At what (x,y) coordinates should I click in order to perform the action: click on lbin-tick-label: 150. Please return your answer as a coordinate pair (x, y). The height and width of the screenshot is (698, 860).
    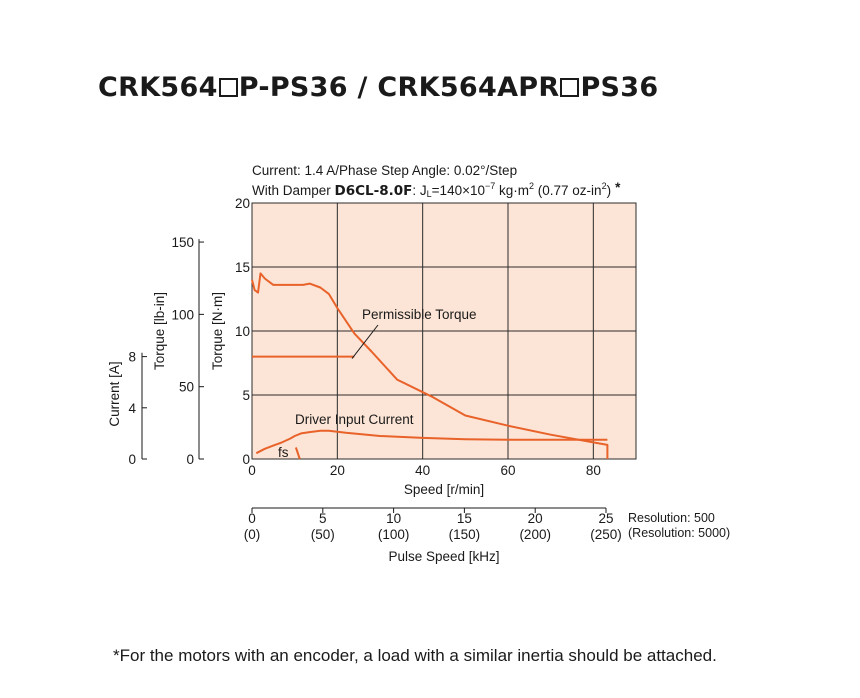
    Looking at the image, I should click on (182, 242).